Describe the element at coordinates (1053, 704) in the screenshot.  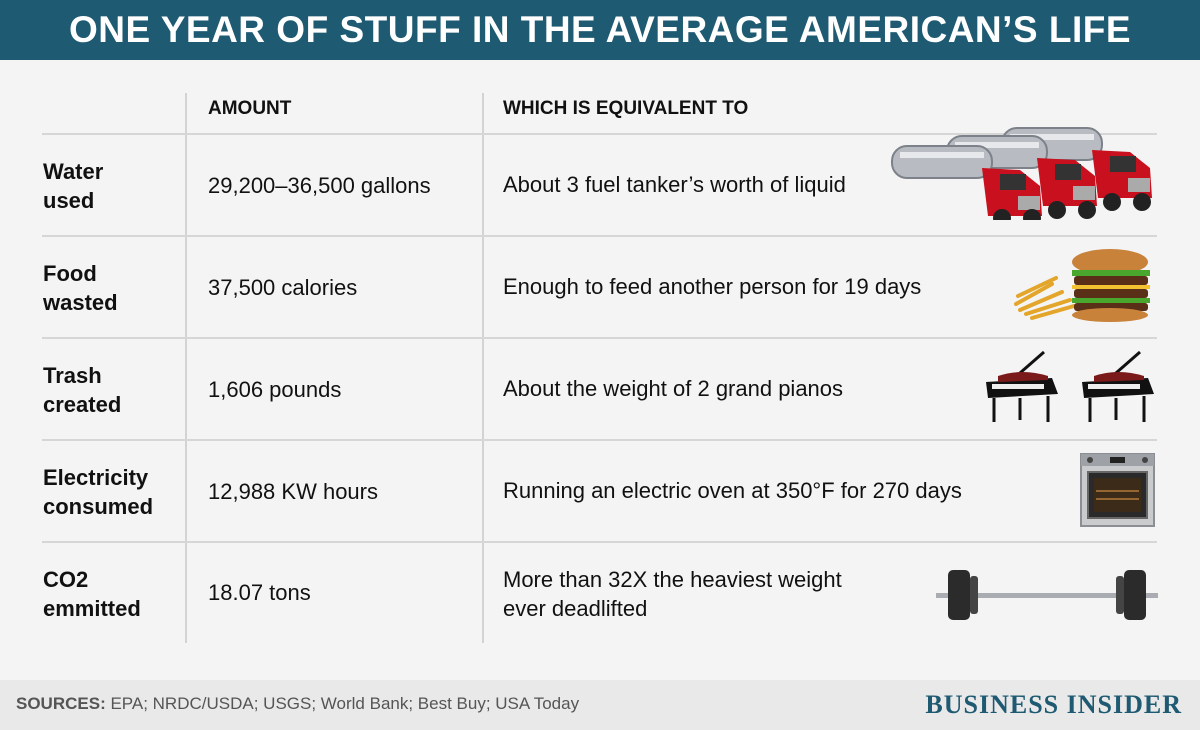
I see `brand-logo: BUSINESS INSIDER` at that location.